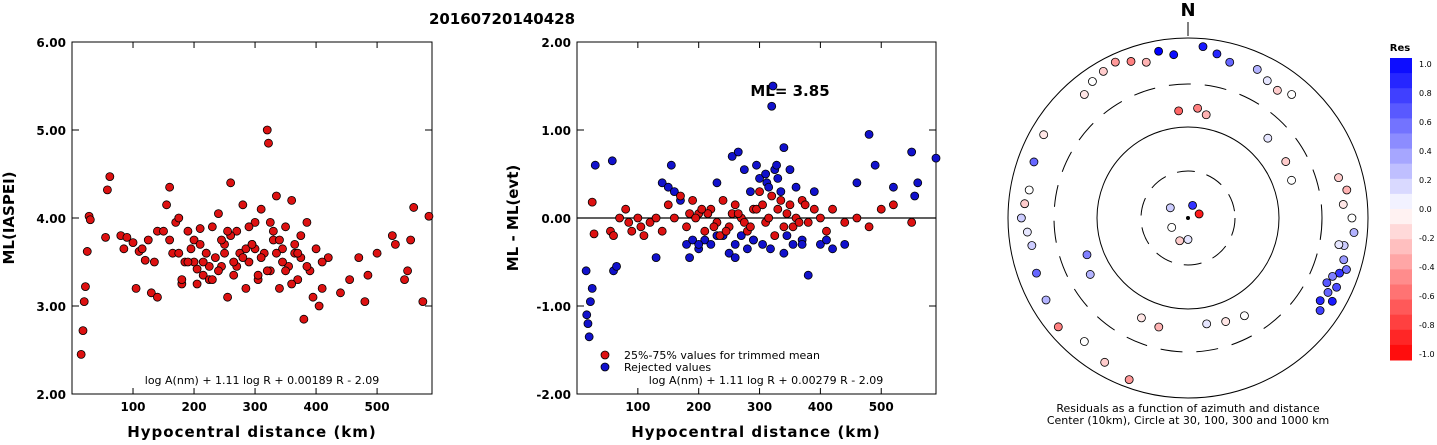  Describe the element at coordinates (556, 219) in the screenshot. I see `mid-y-tick-label: 0.00` at that location.